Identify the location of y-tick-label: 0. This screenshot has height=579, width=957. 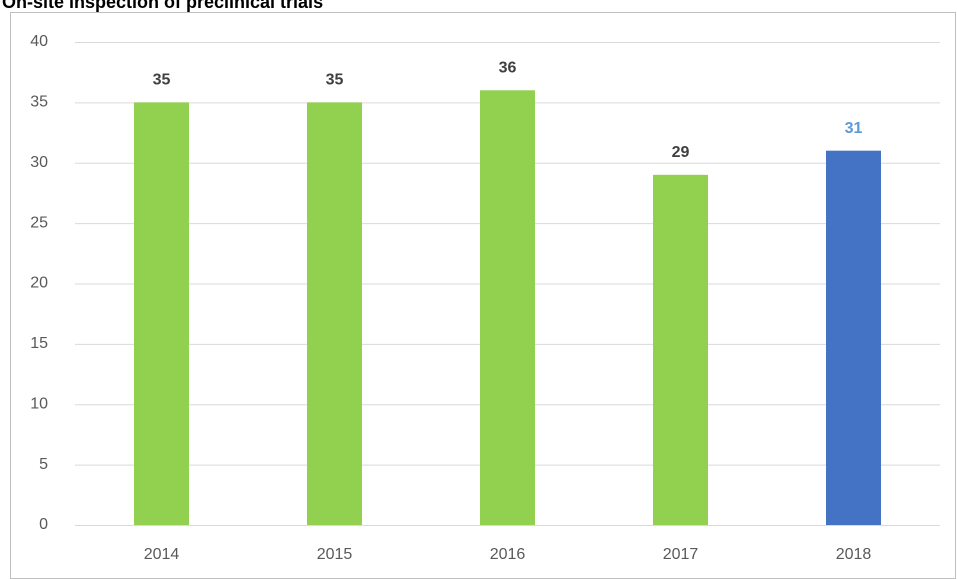
(43, 524).